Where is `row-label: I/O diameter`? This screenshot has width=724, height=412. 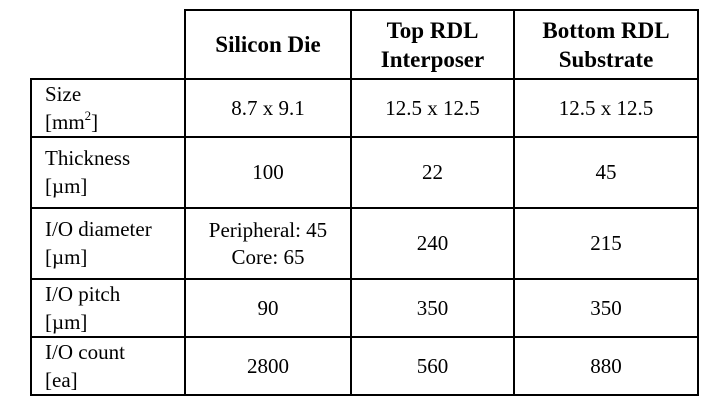 row-label: I/O diameter is located at coordinates (98, 229).